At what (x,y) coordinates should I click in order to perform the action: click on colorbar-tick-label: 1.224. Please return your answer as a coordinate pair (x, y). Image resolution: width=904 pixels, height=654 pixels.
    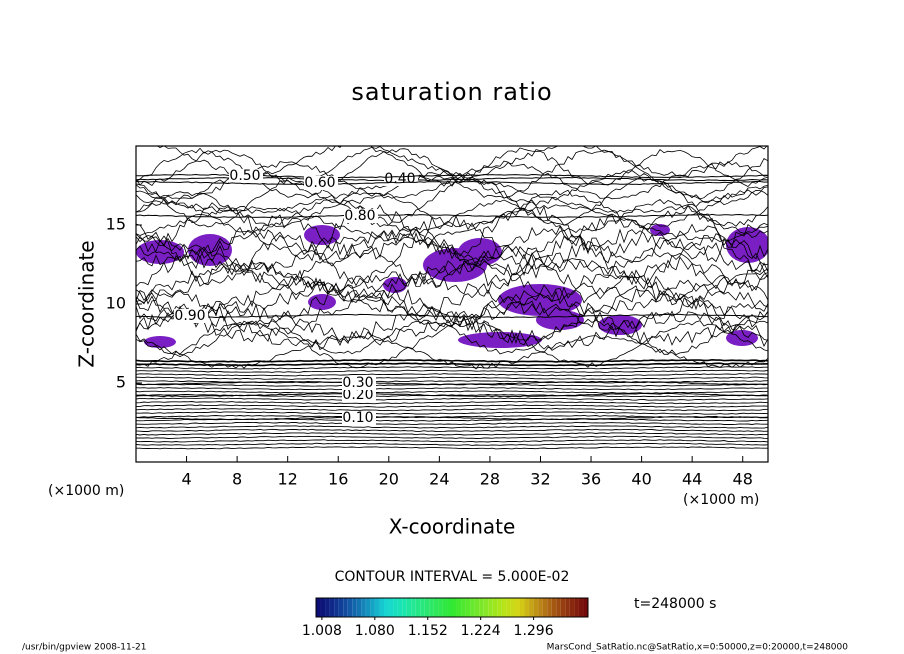
    Looking at the image, I should click on (481, 631).